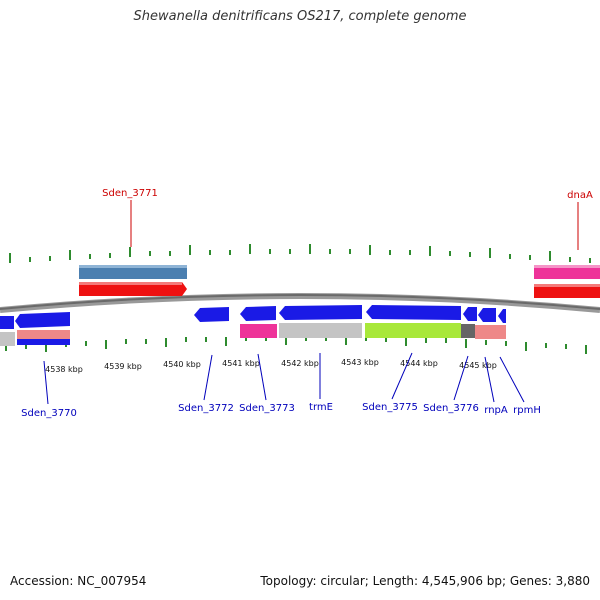 This screenshot has width=600, height=600. Describe the element at coordinates (182, 364) in the screenshot. I see `tick-label: 4540 kbp` at that location.